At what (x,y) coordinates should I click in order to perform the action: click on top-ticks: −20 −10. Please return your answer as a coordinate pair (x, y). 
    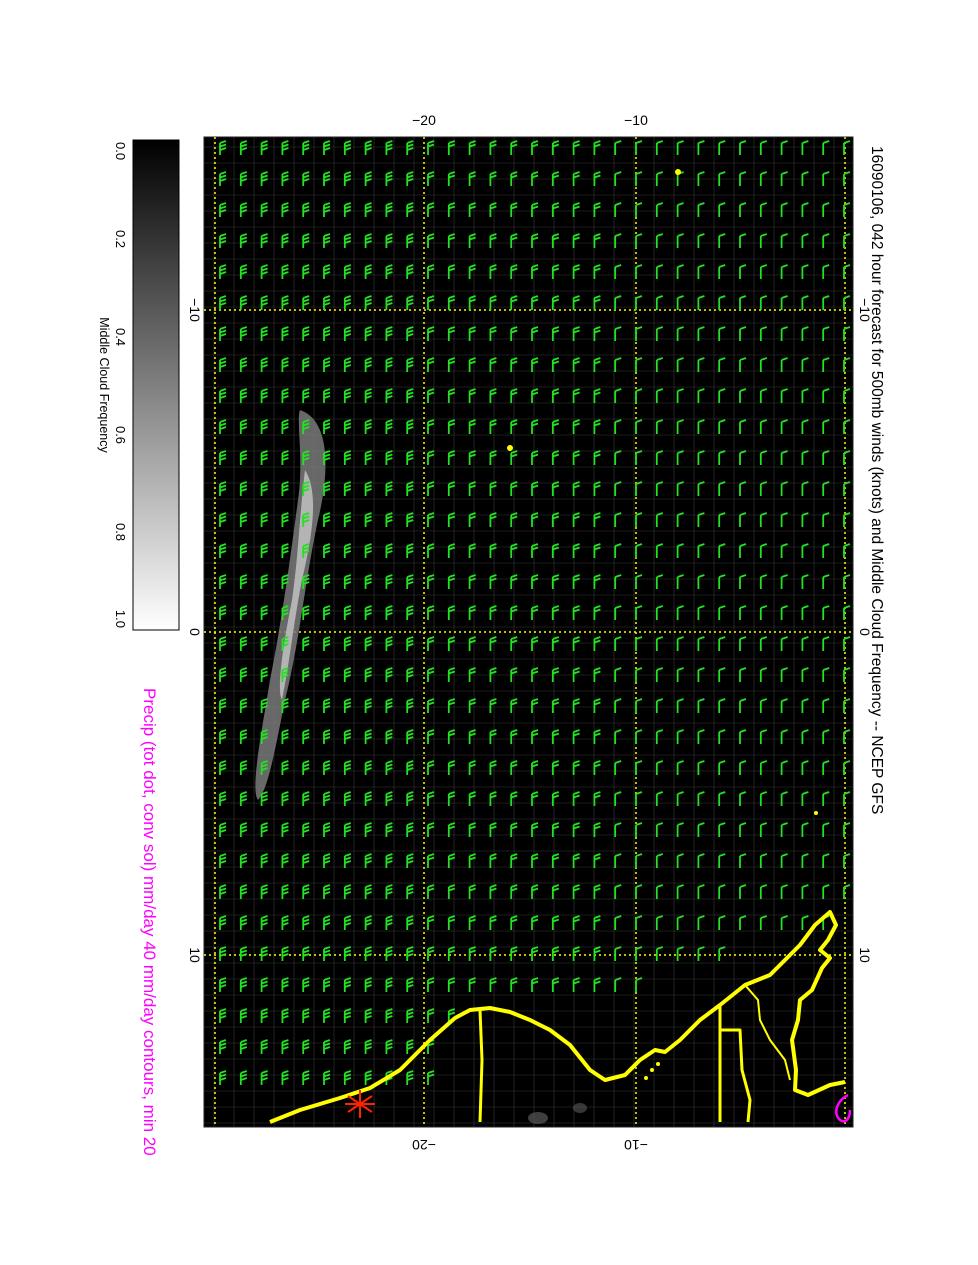
    Looking at the image, I should click on (530, 120).